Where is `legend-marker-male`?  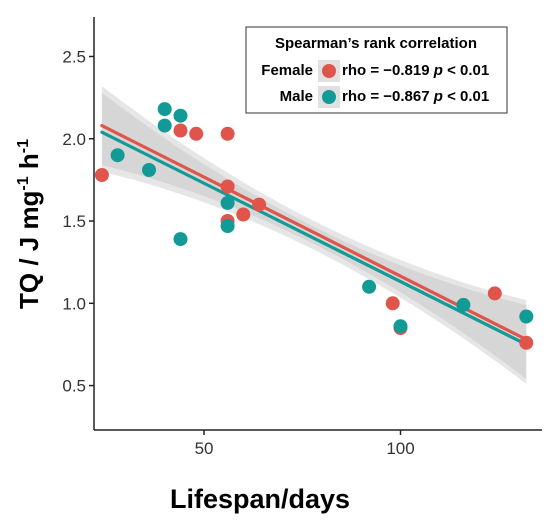
legend-marker-male is located at coordinates (329, 97).